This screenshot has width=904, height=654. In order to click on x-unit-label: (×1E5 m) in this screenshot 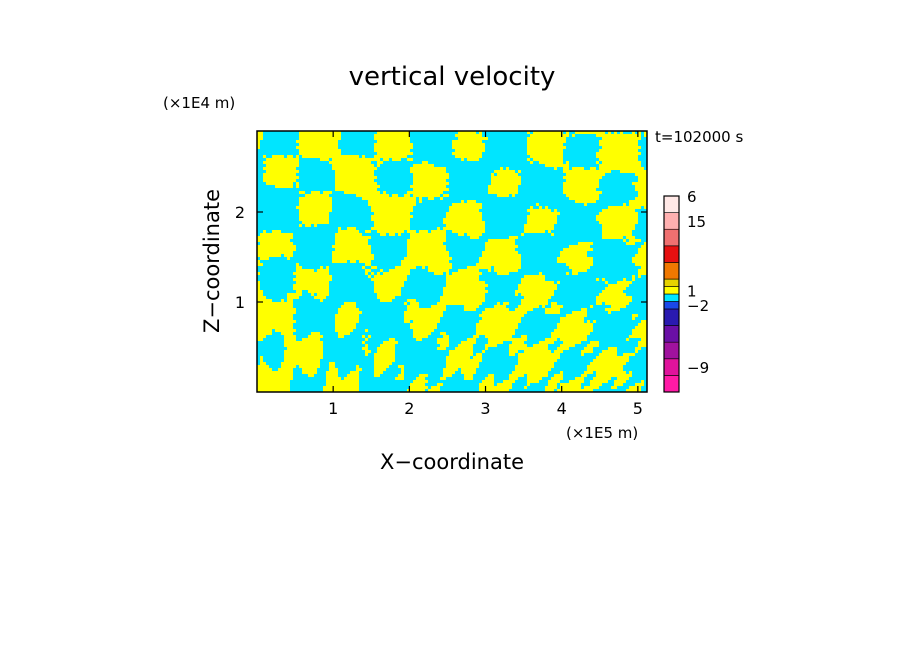, I will do `click(602, 433)`.